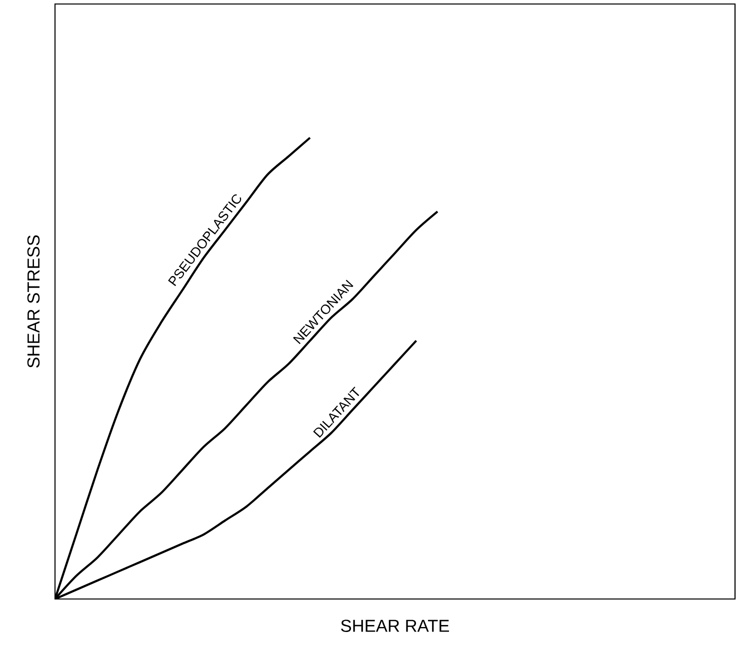 The height and width of the screenshot is (645, 736). What do you see at coordinates (33, 301) in the screenshot?
I see `y-axis-title: SHEAR STRESS` at bounding box center [33, 301].